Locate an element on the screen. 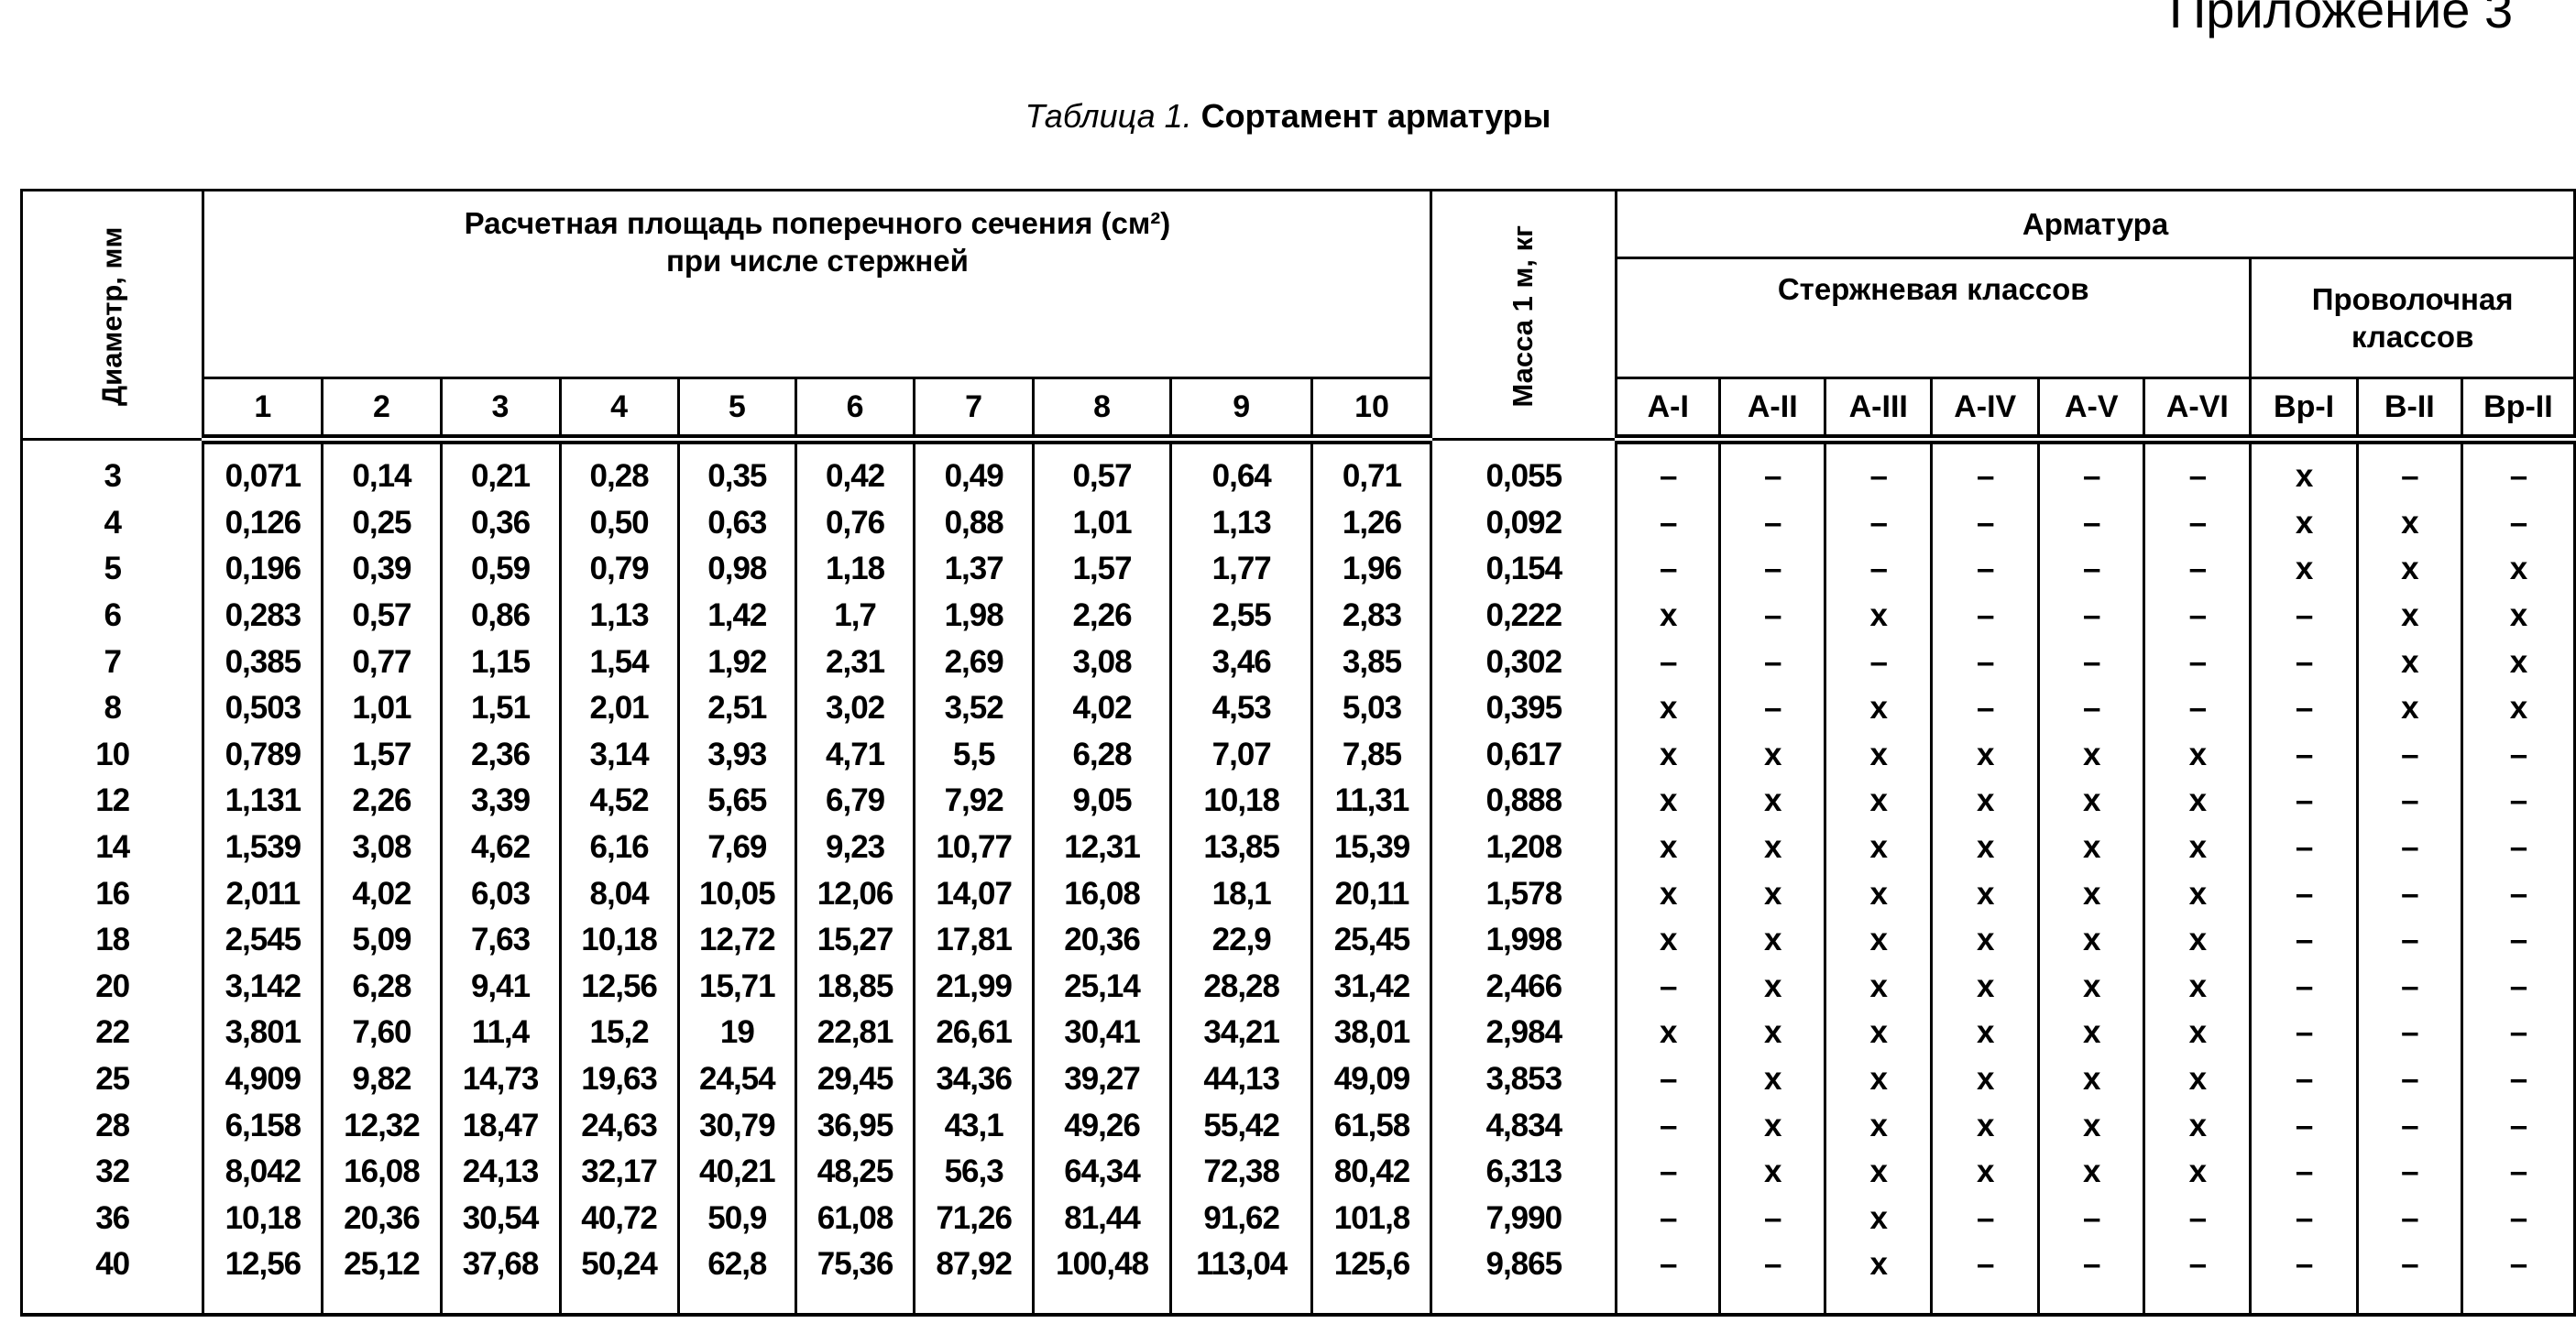 This screenshot has width=2576, height=1334. header-class-a-iv: A-IV is located at coordinates (1985, 410).